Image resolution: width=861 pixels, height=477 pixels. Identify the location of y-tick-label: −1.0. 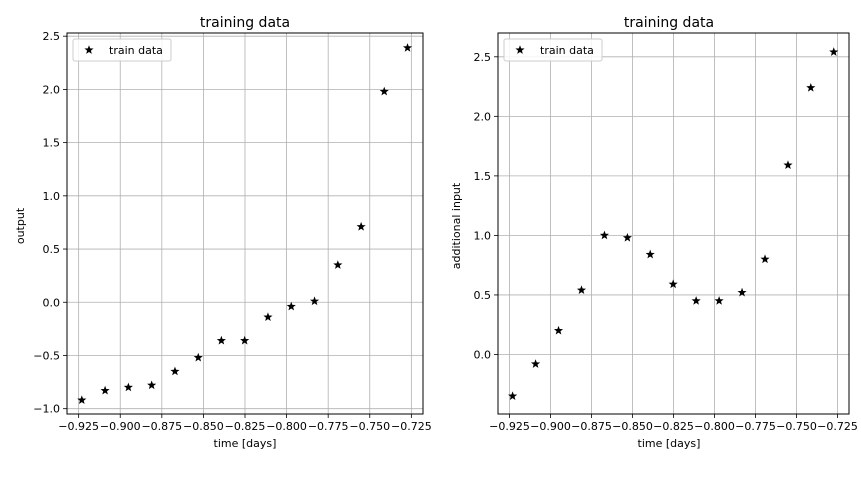
(46, 409).